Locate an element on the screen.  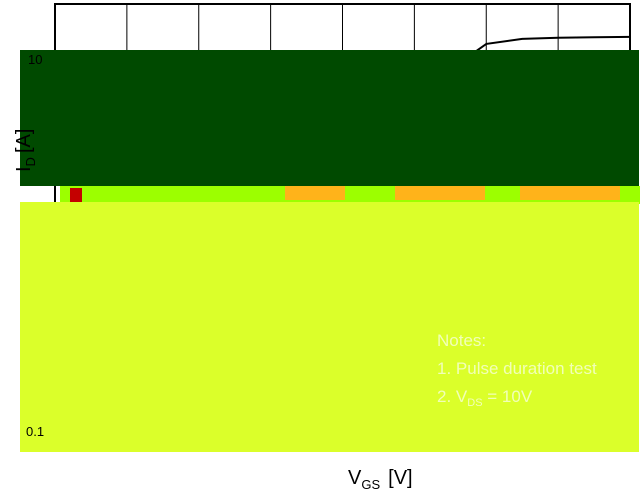
notes-heading: Notes: is located at coordinates (461, 340).